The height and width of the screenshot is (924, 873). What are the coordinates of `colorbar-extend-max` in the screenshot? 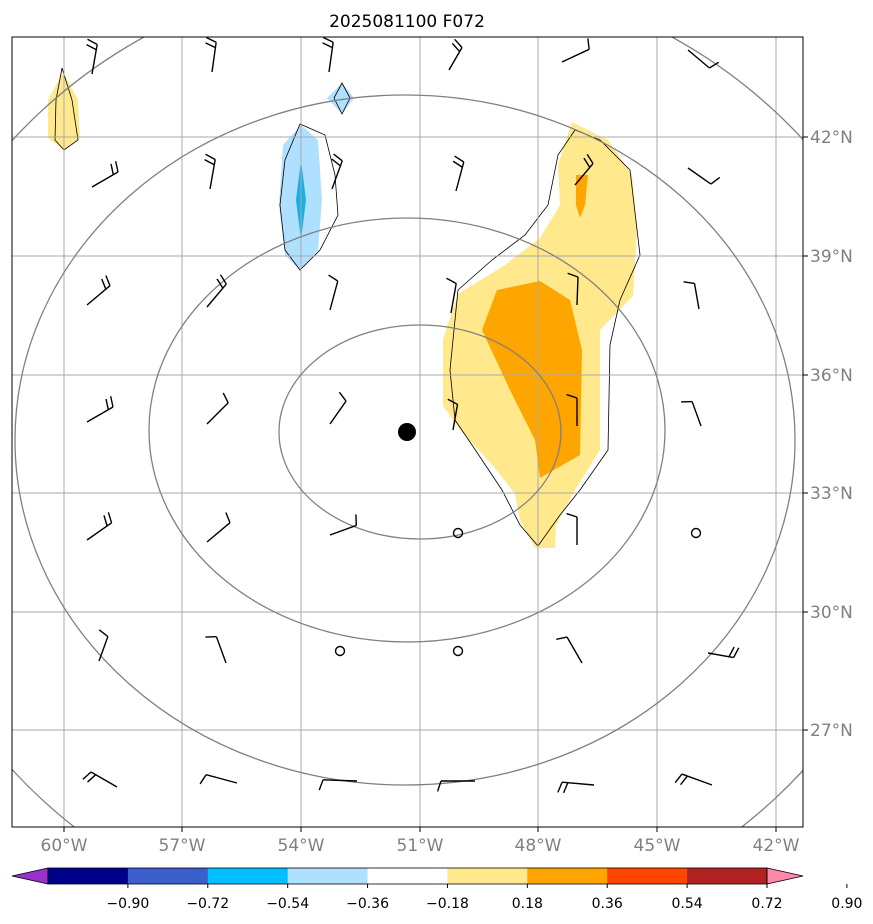 It's located at (785, 876).